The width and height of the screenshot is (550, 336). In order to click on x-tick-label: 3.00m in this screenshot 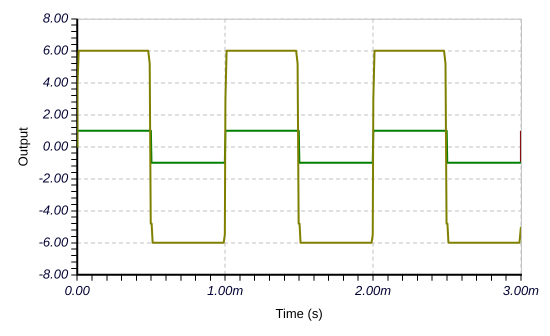, I will do `click(521, 290)`.